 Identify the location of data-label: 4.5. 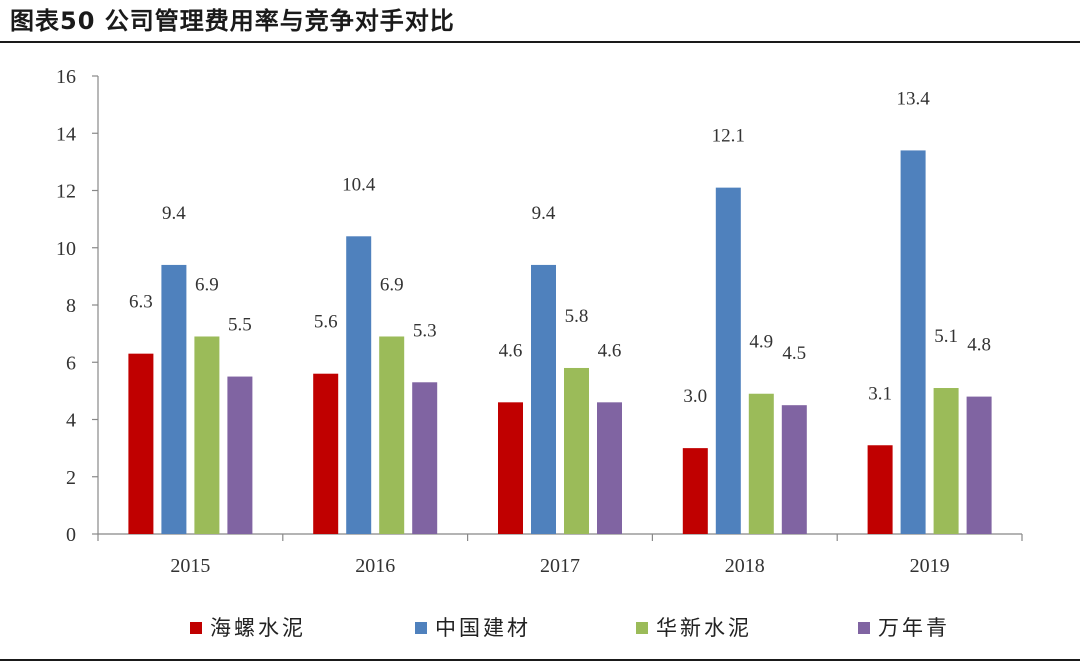
(794, 353).